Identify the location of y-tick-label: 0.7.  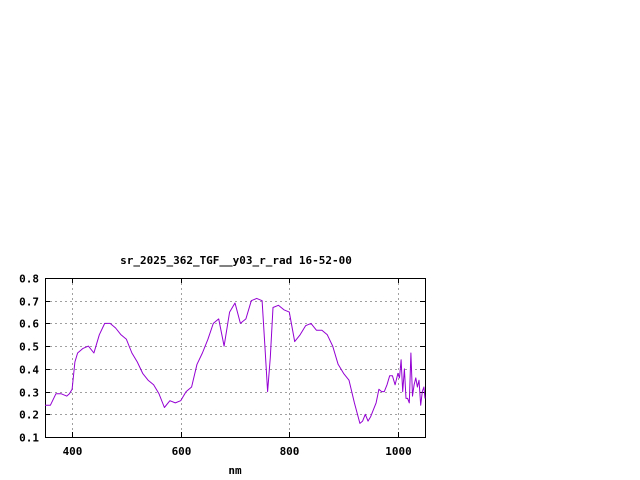
(29, 302).